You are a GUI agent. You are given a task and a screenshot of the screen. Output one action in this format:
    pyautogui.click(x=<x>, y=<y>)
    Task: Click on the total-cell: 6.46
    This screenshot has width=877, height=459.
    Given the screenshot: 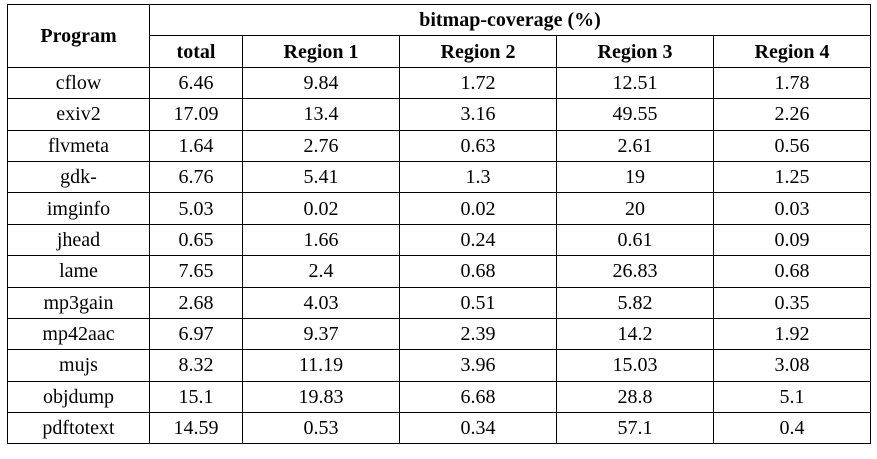 What is the action you would take?
    pyautogui.click(x=196, y=83)
    